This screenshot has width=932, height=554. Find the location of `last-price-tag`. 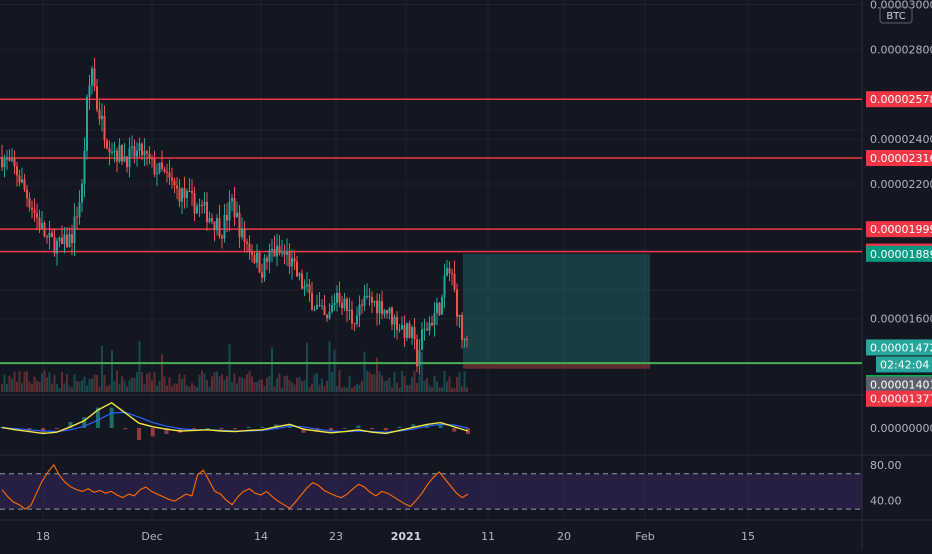

last-price-tag is located at coordinates (899, 347).